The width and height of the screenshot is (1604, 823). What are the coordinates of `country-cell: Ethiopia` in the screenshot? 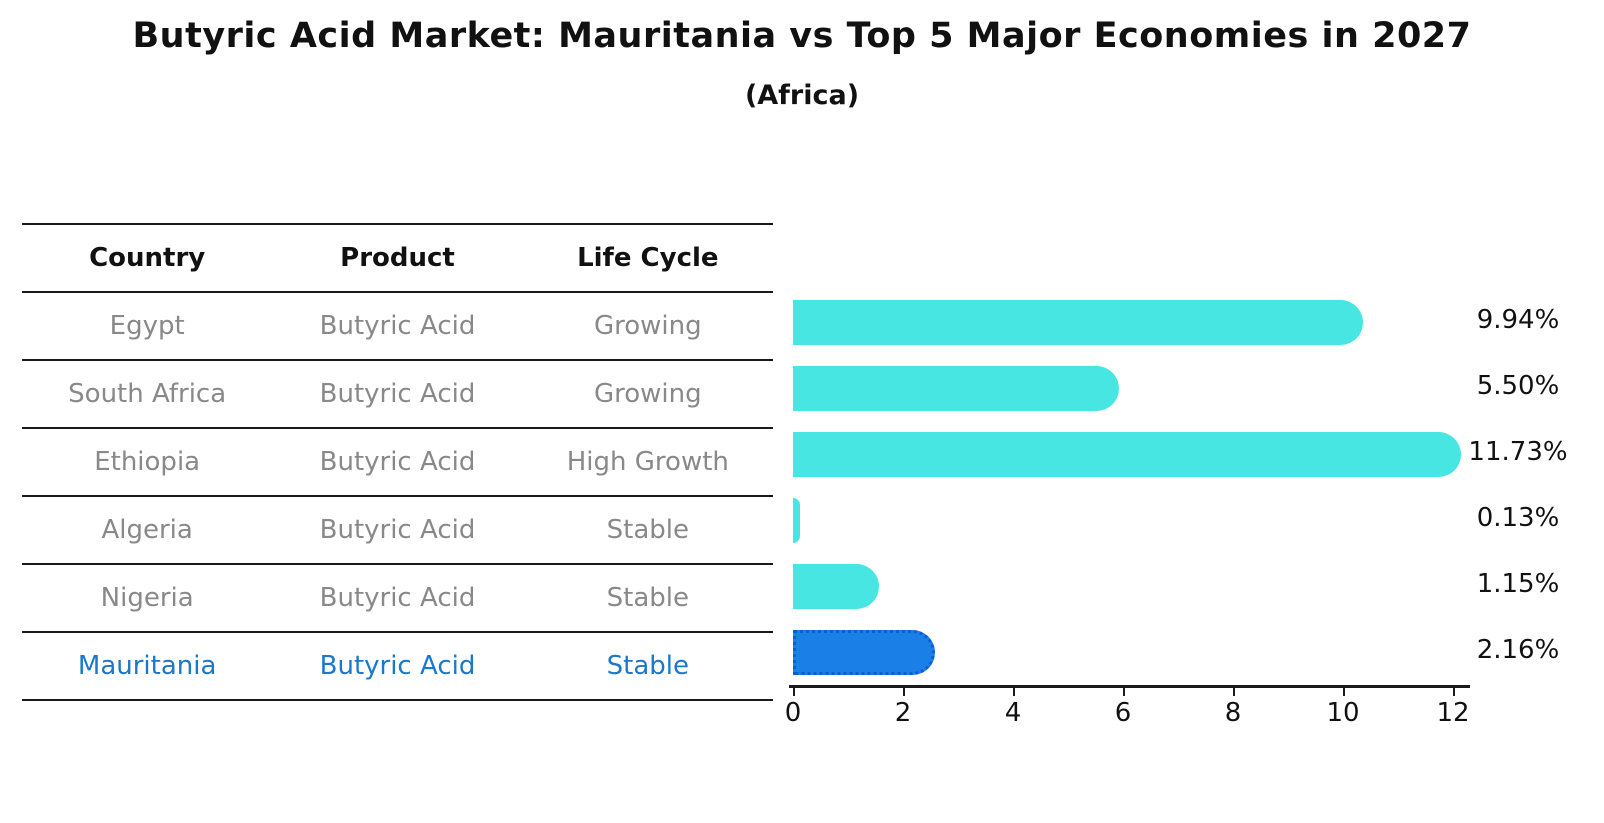 It's located at (147, 462).